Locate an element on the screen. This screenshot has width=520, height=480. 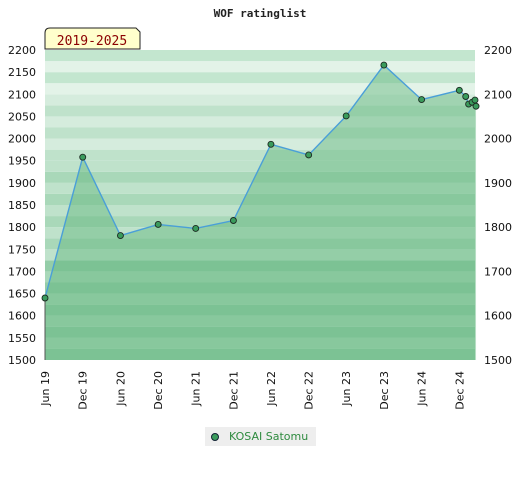
y-tick-label-left: 2100 is located at coordinates (22, 94).